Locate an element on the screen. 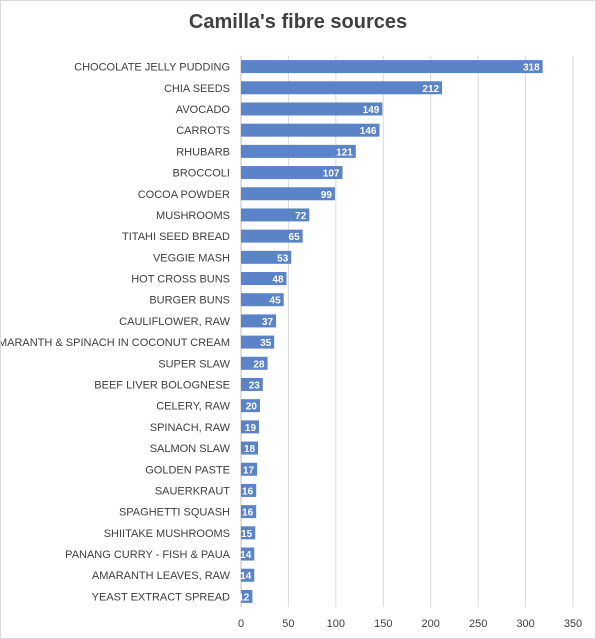 This screenshot has width=596, height=639. category-label: CARROTS is located at coordinates (203, 131).